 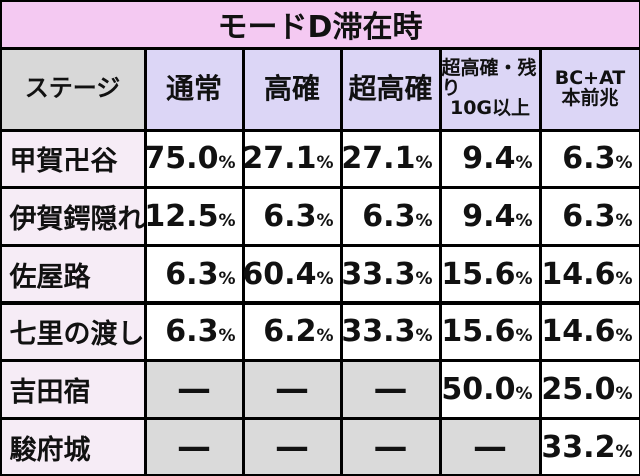 What do you see at coordinates (50, 277) in the screenshot?
I see `stage-name: 佐屋路` at bounding box center [50, 277].